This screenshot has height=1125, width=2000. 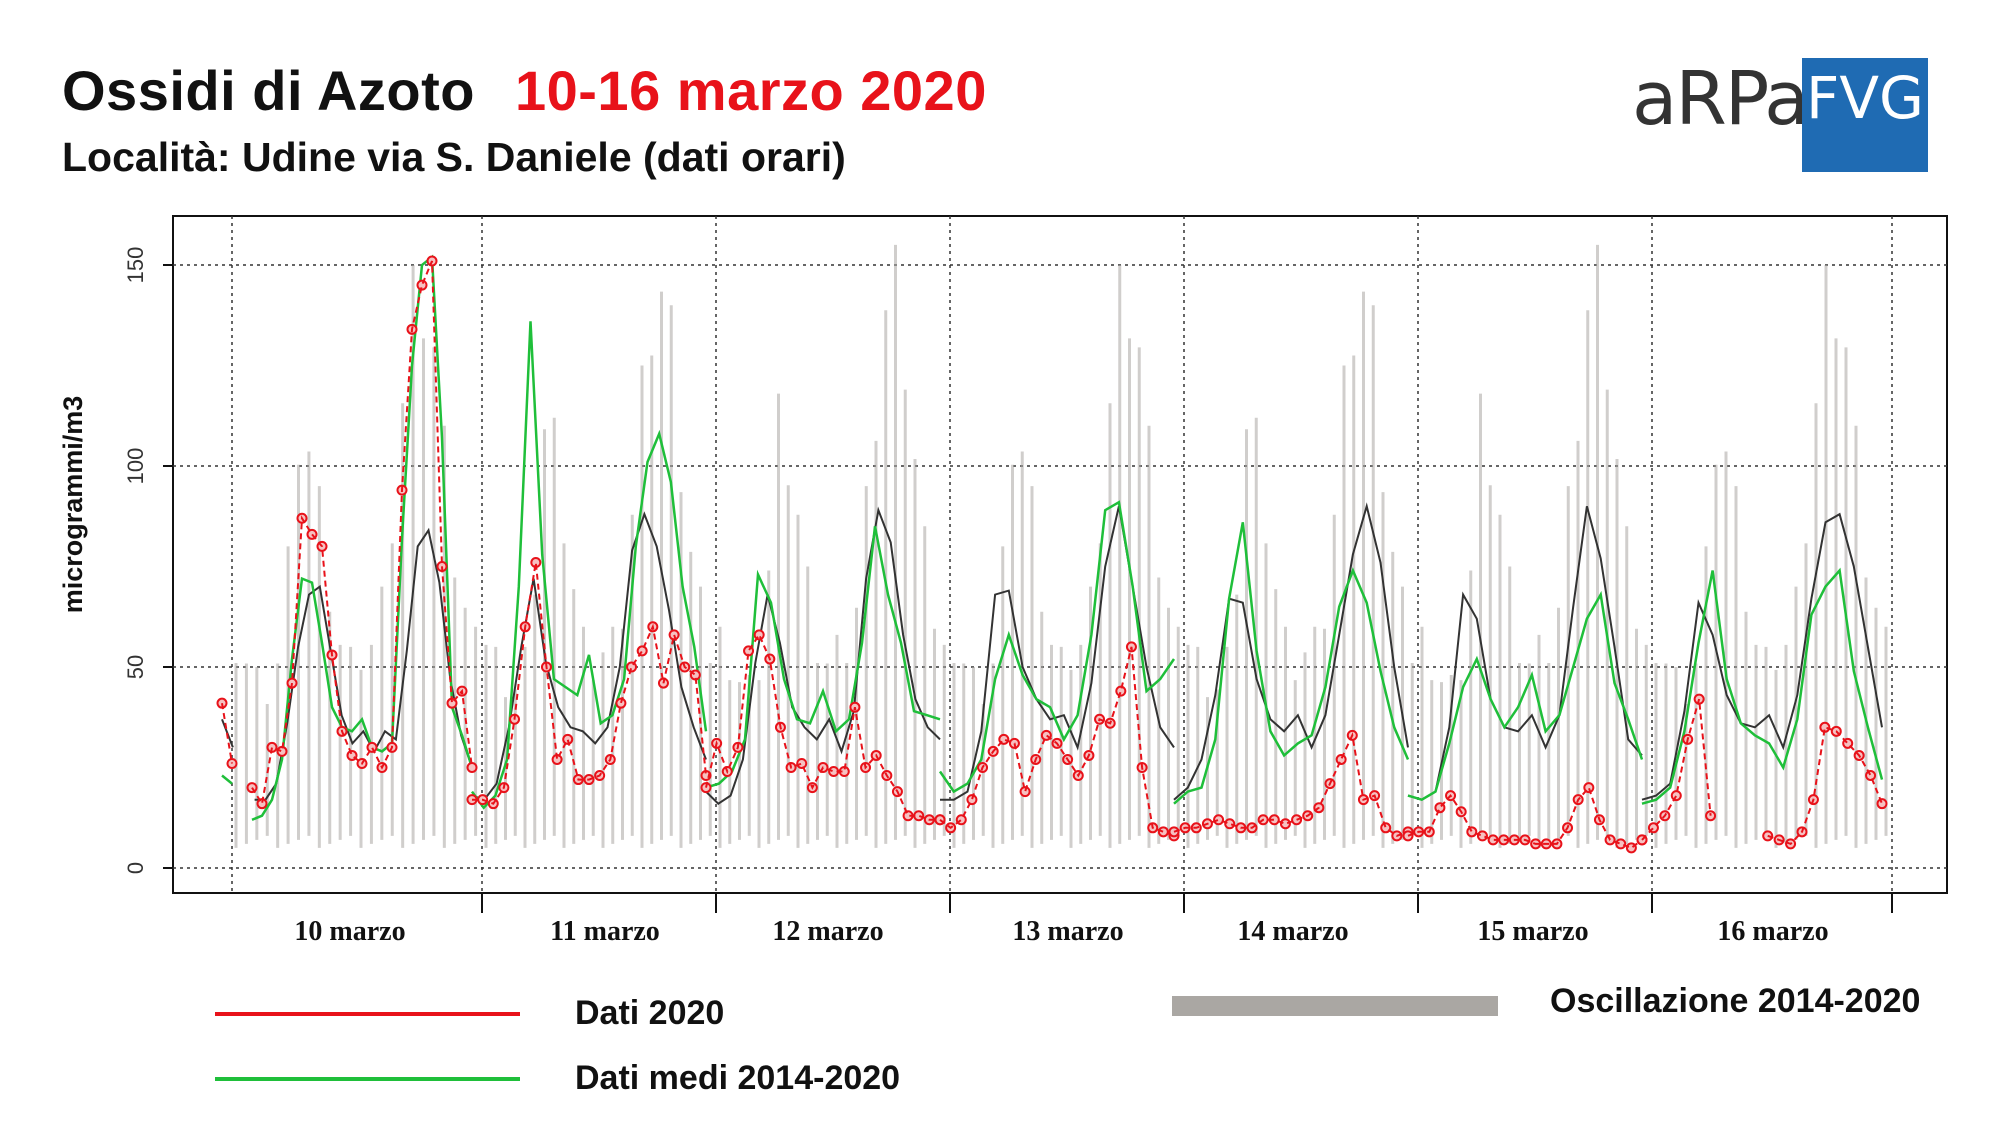 What do you see at coordinates (1865, 98) in the screenshot?
I see `logo-fvg-text: FVG` at bounding box center [1865, 98].